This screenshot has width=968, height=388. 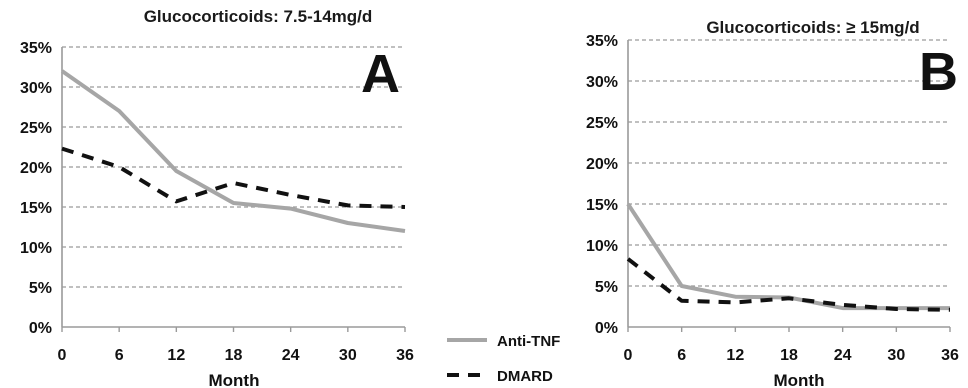 What do you see at coordinates (503, 359) in the screenshot?
I see `legend: Anti-TNF DMARD` at bounding box center [503, 359].